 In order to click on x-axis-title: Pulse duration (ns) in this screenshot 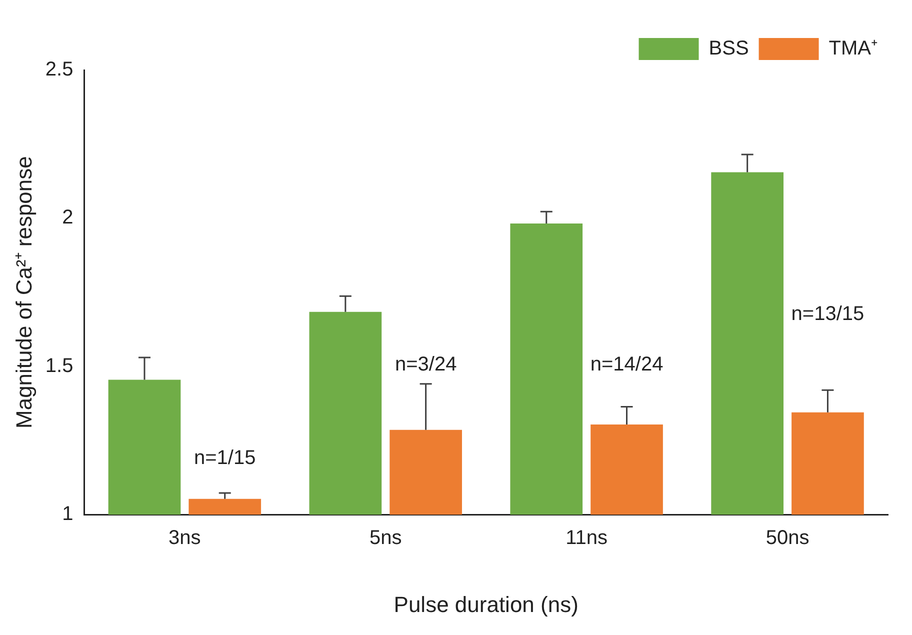, I will do `click(486, 604)`.